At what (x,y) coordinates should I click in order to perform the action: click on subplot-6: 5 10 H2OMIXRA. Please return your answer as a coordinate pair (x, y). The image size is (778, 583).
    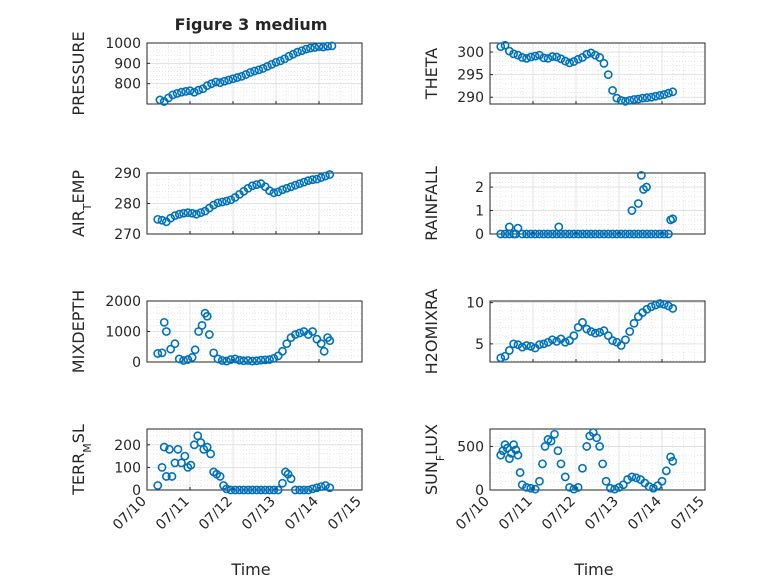
    Looking at the image, I should click on (564, 331).